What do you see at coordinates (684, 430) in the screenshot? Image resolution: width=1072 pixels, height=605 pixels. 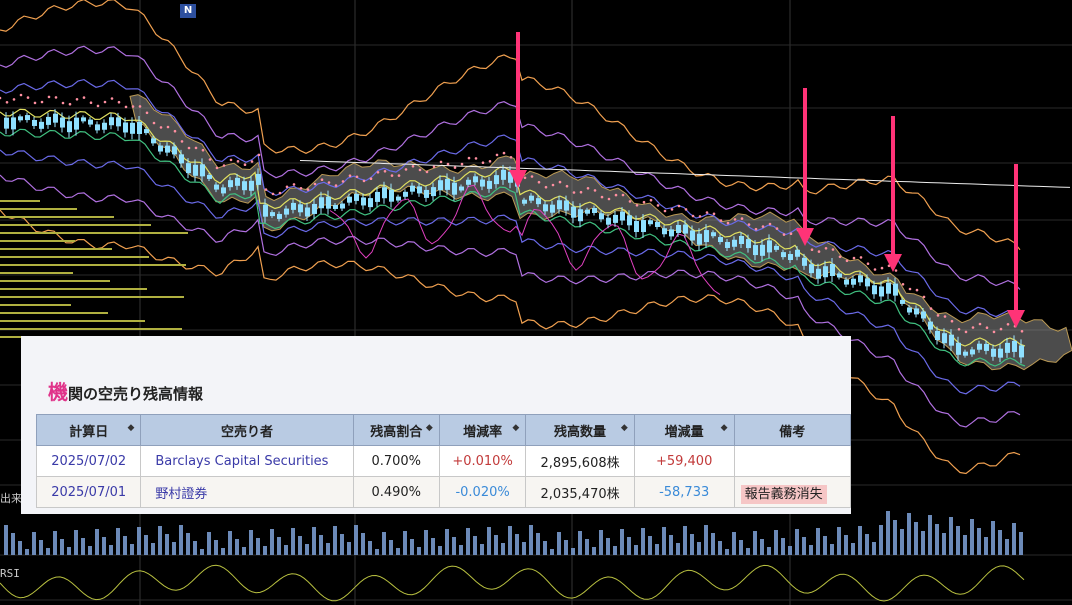 I see `col-change: 増減量 ◆` at bounding box center [684, 430].